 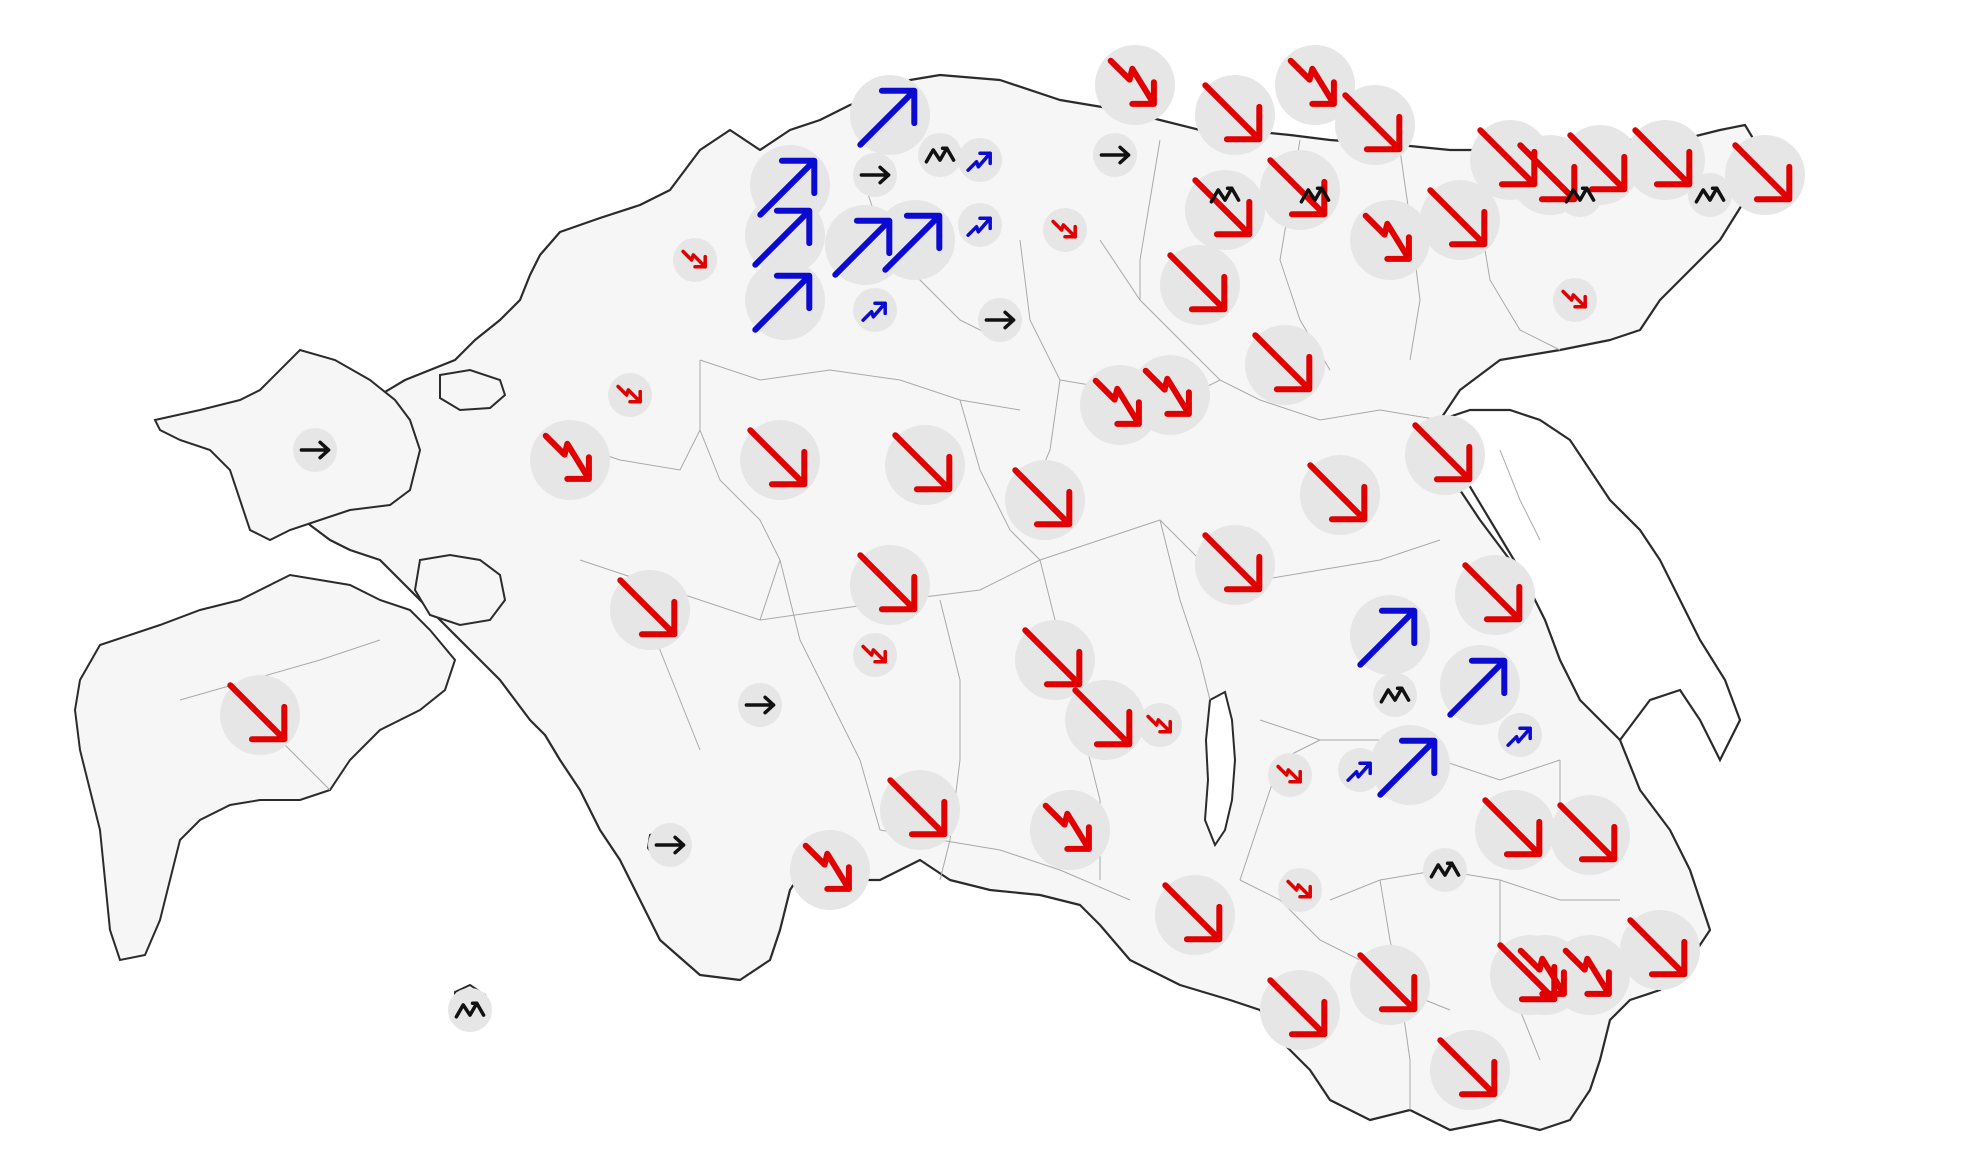 I want to click on muhu-island, so click(x=460, y=590).